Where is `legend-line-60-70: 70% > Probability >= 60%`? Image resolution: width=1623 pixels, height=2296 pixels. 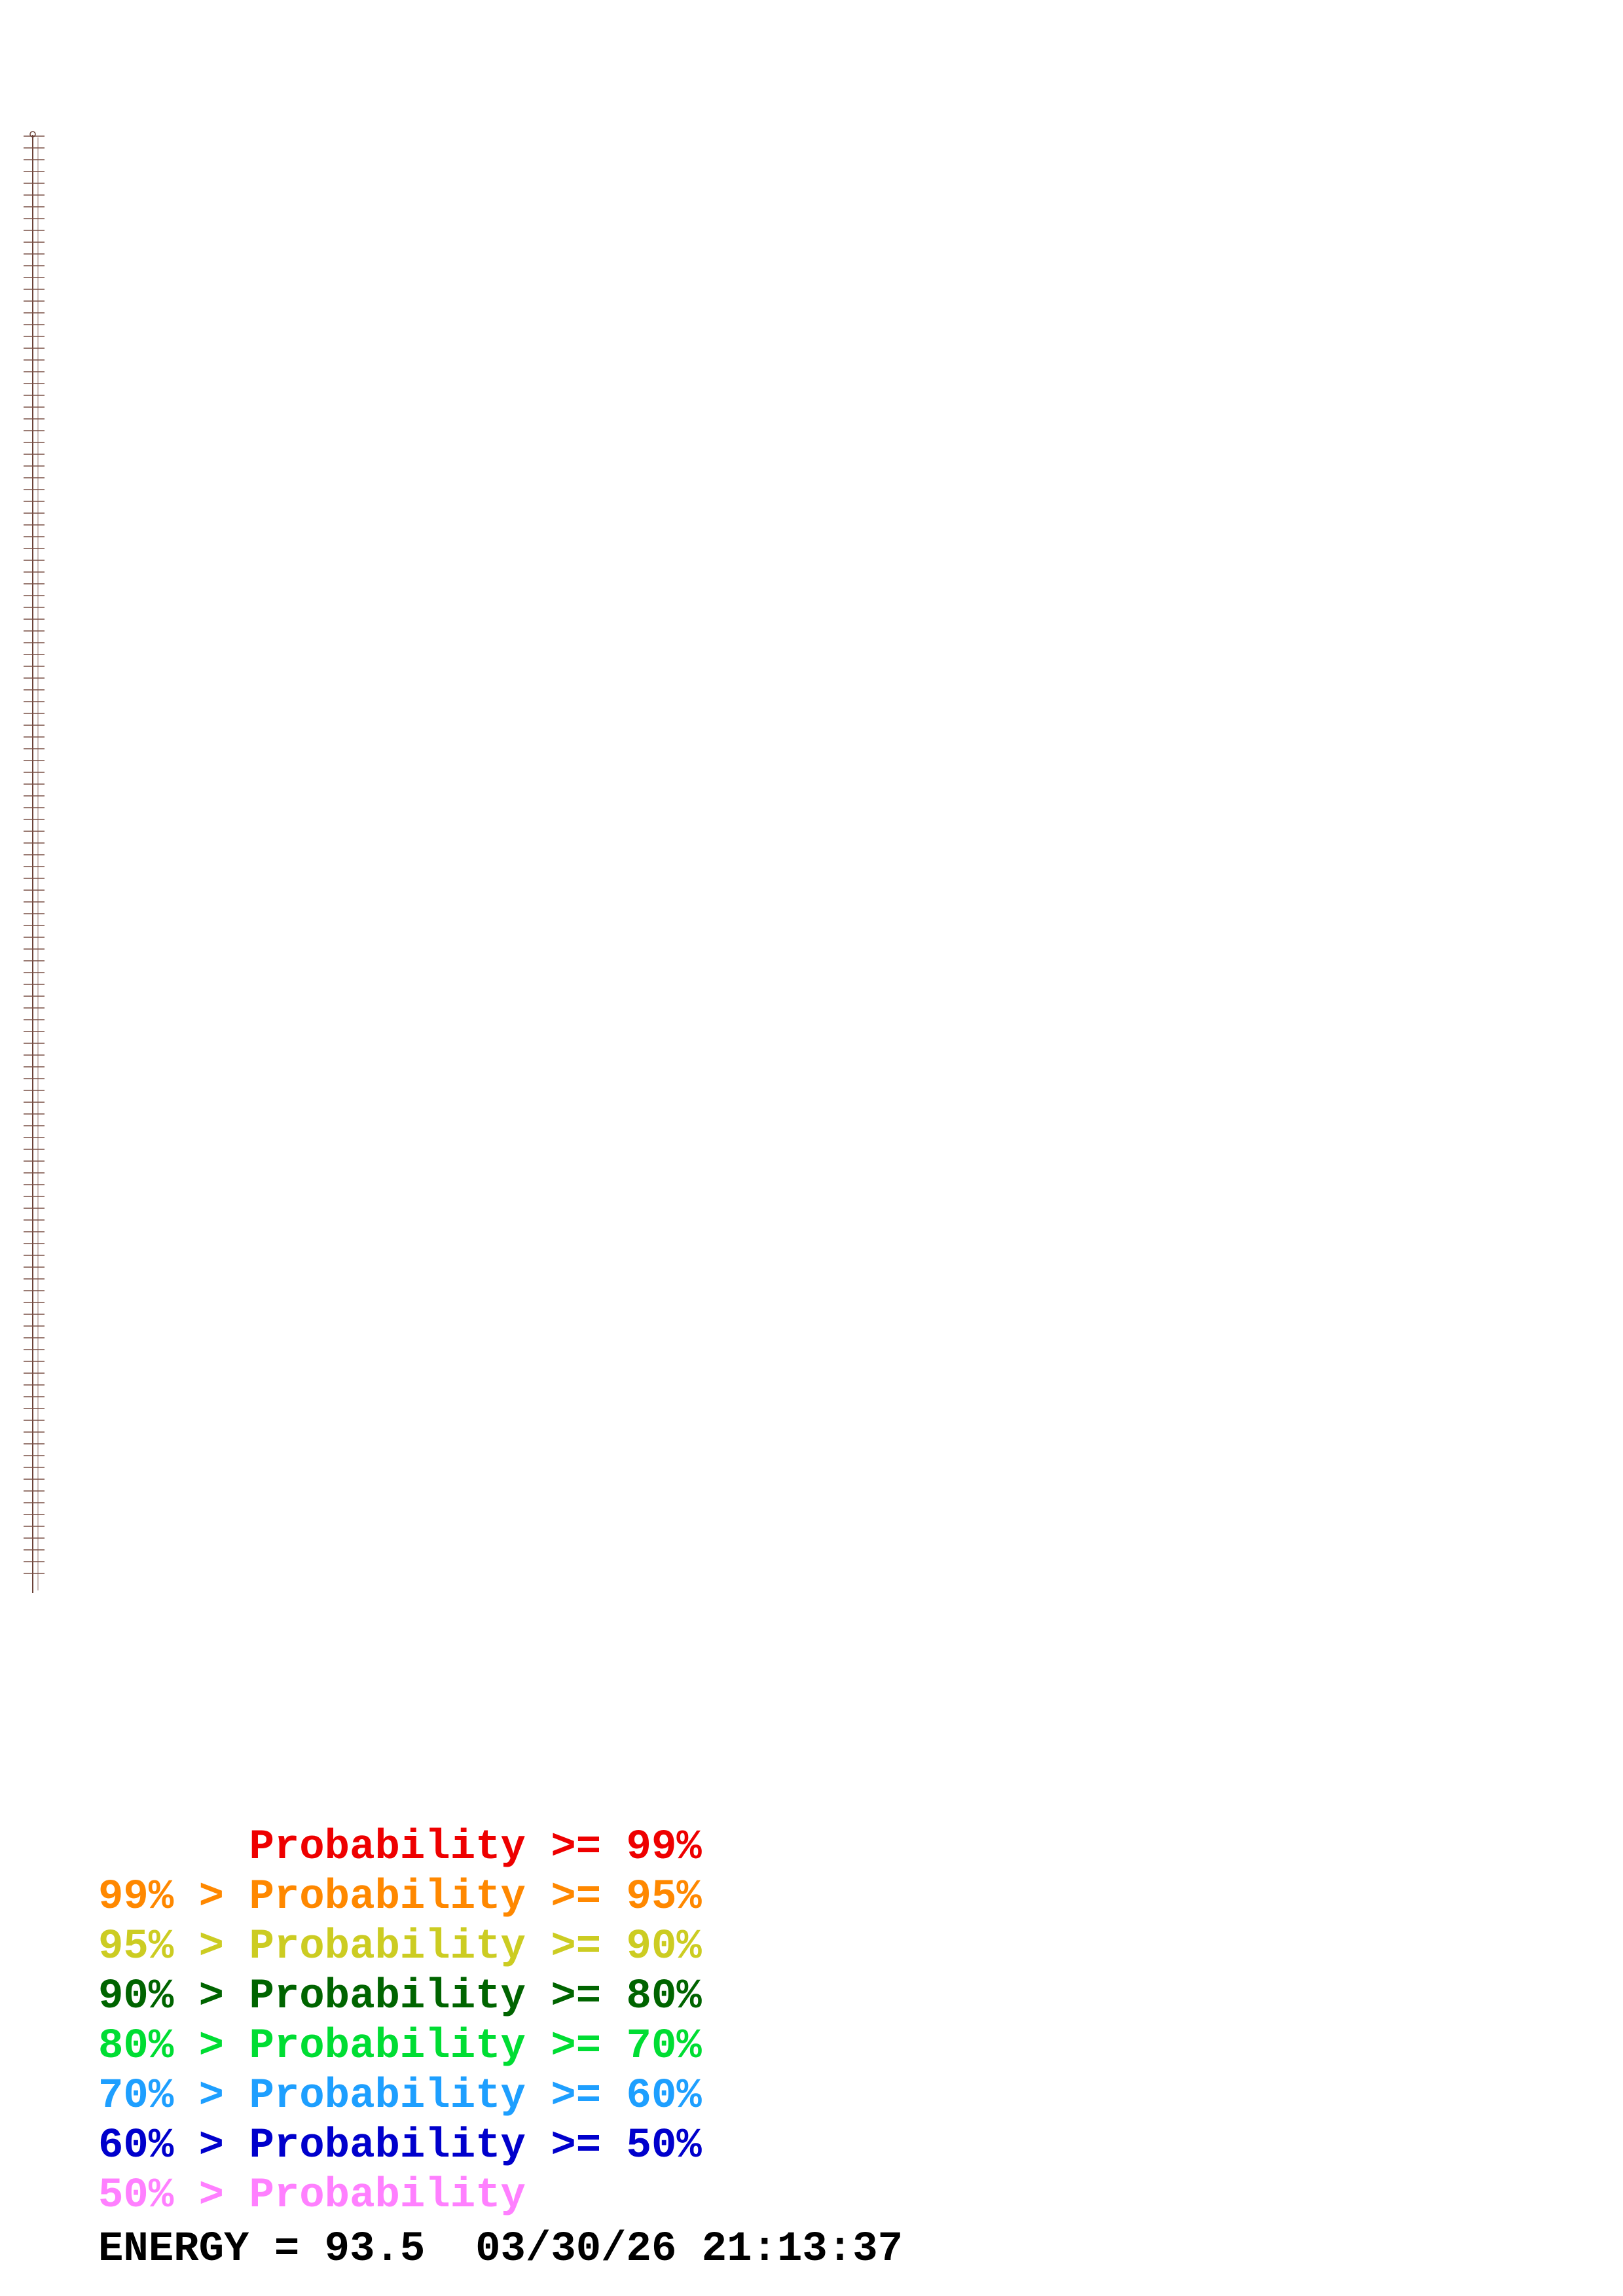 legend-line-60-70: 70% > Probability >= 60% is located at coordinates (400, 2096).